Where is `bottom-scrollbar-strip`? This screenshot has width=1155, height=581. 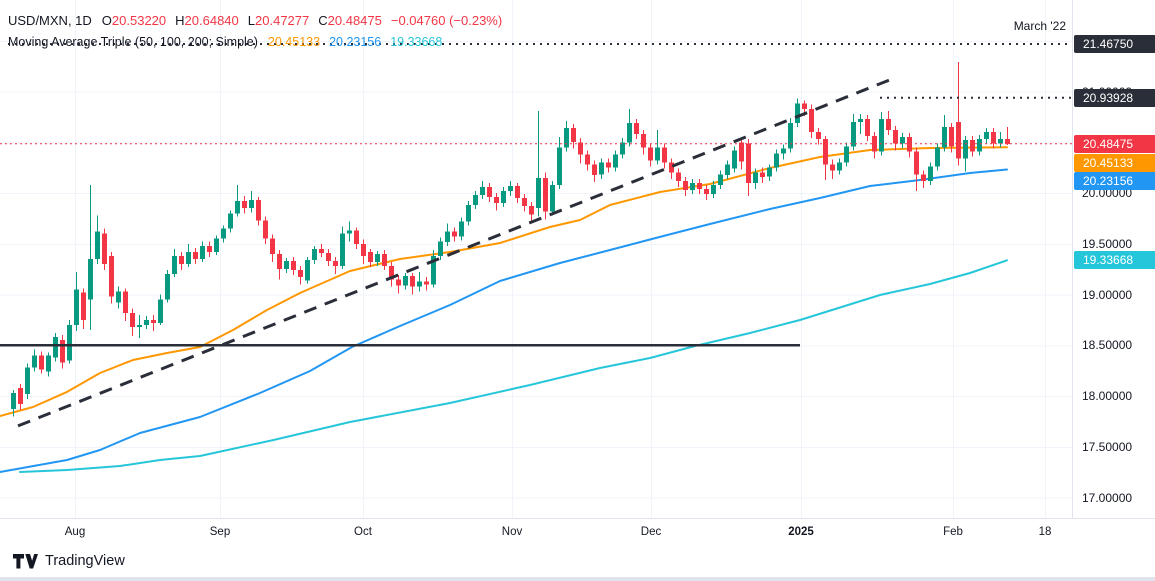
bottom-scrollbar-strip is located at coordinates (577, 579).